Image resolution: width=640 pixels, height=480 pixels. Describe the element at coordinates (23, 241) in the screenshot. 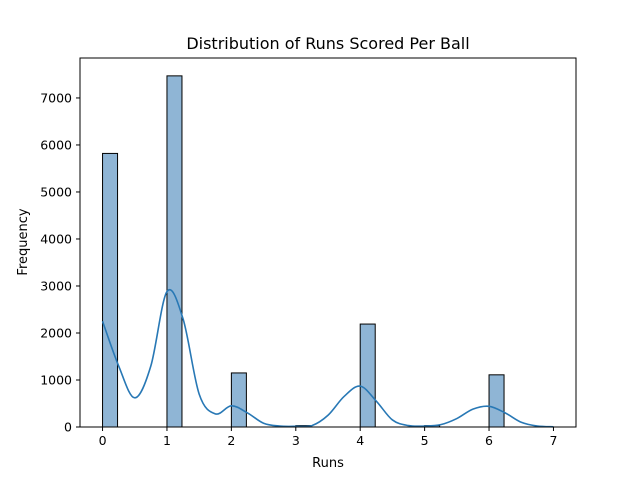

I see `y-axis-label: Frequency` at that location.